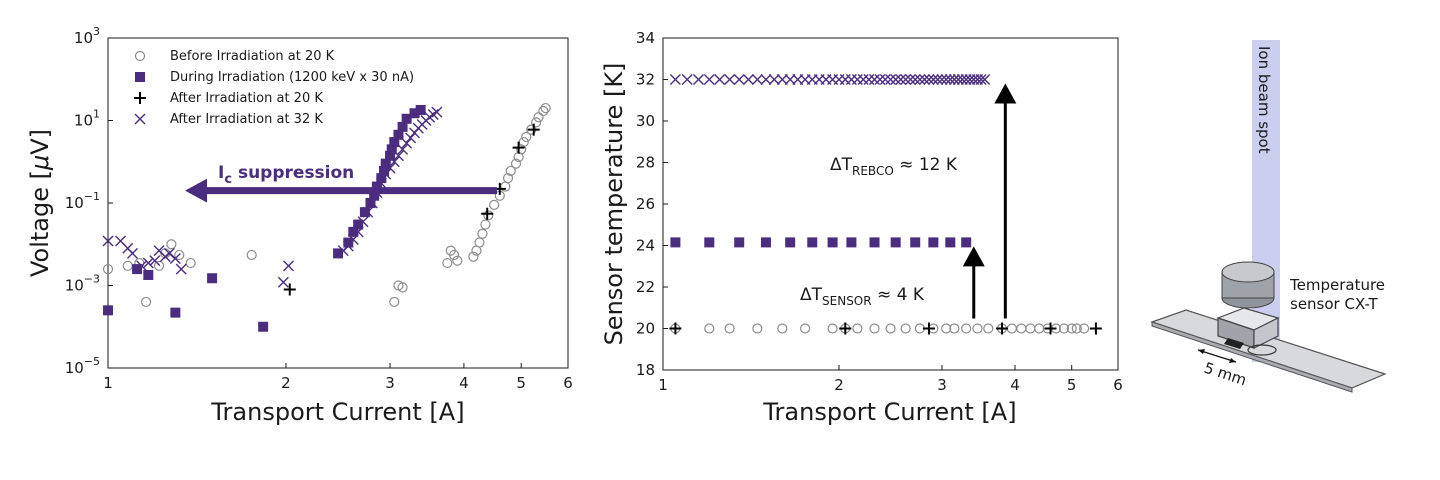  Describe the element at coordinates (372, 203) in the screenshot. I see `voltage-point-s3-20-stroke-b` at that location.